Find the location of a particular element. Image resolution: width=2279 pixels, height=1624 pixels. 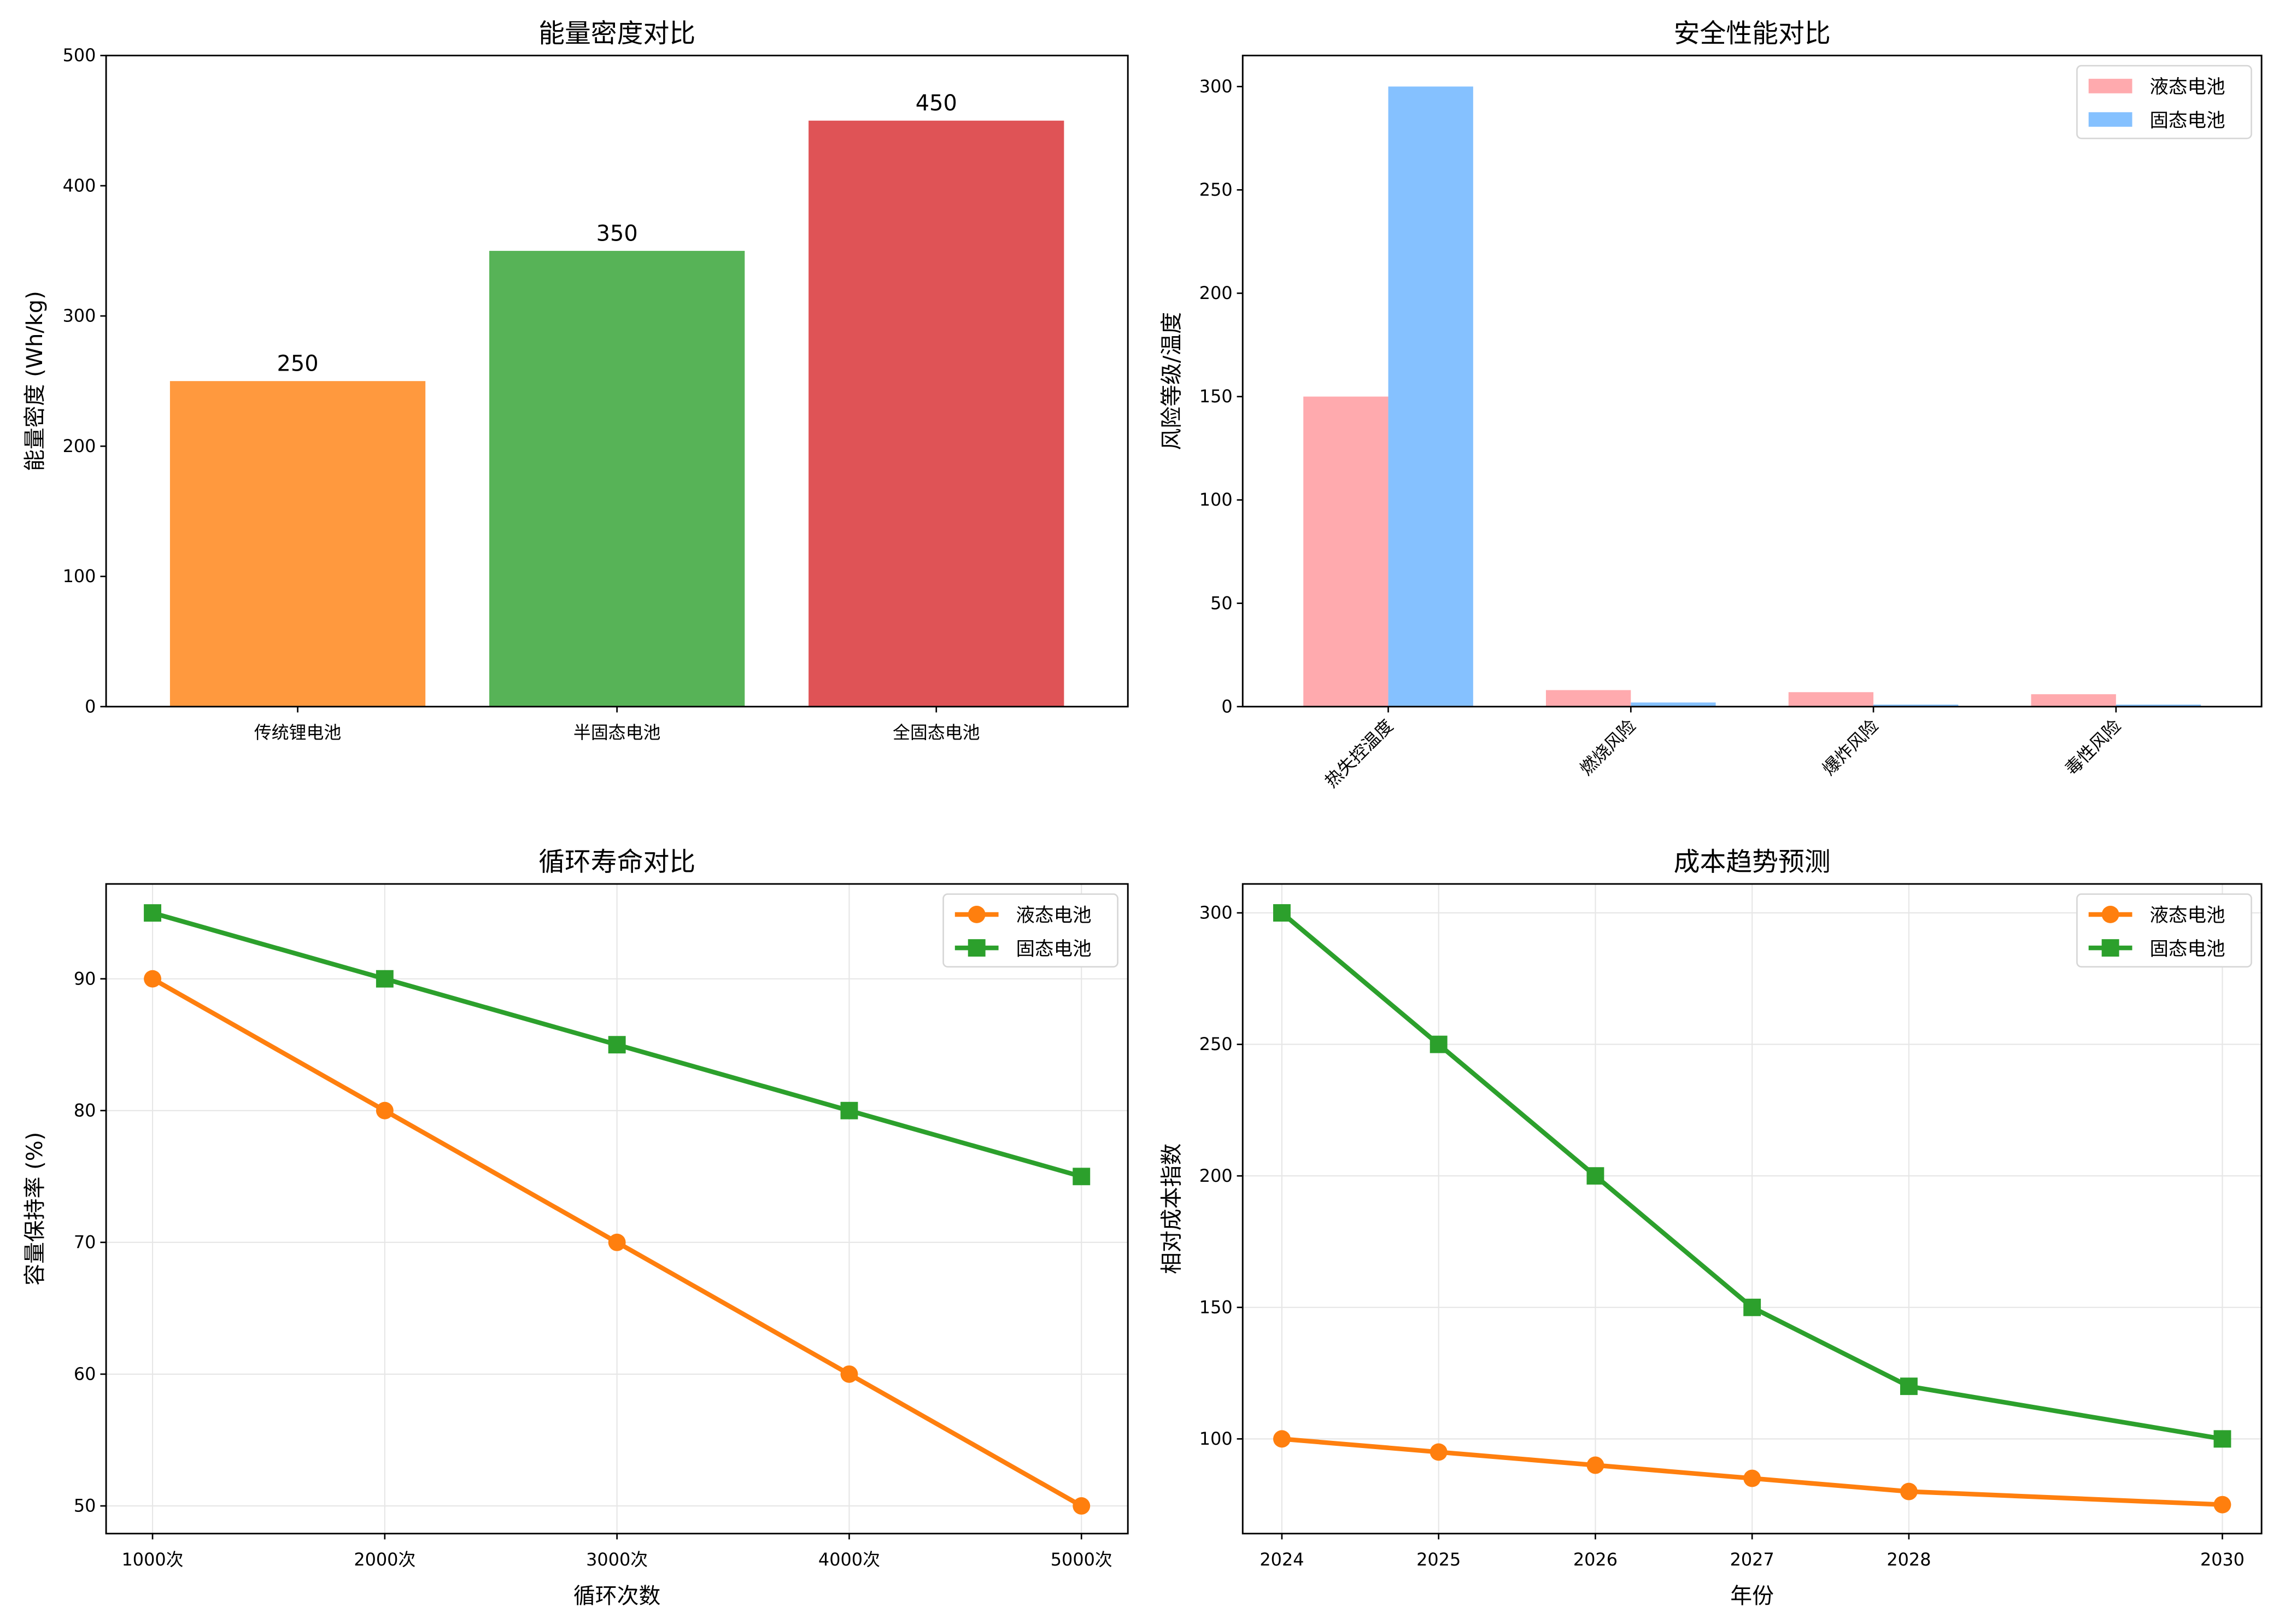

y-axis-label: 容量保持率 (%) is located at coordinates (35, 1209).